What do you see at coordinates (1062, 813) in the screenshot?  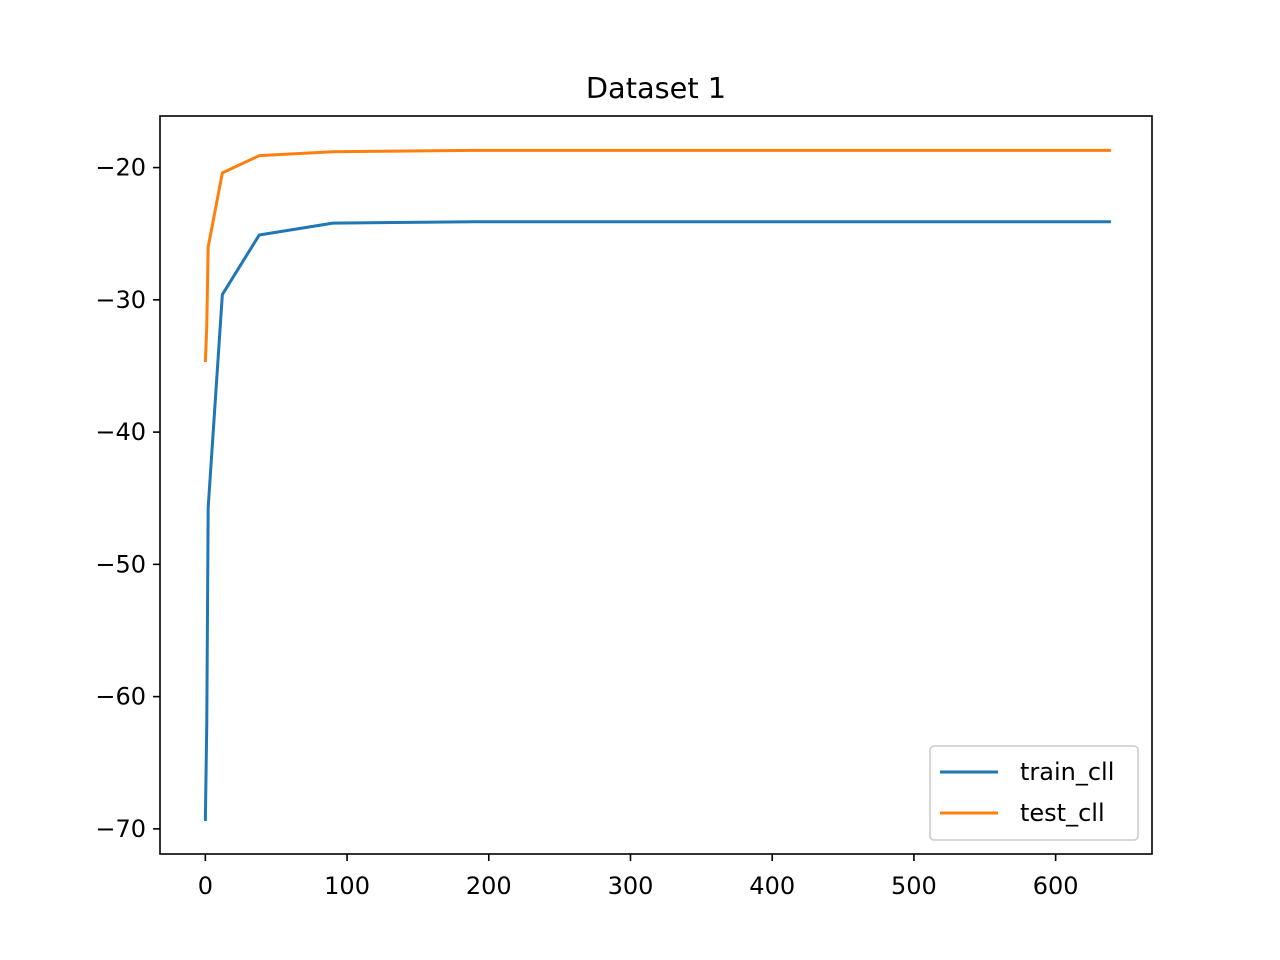 I see `legend-label-test_cll: test_cll` at bounding box center [1062, 813].